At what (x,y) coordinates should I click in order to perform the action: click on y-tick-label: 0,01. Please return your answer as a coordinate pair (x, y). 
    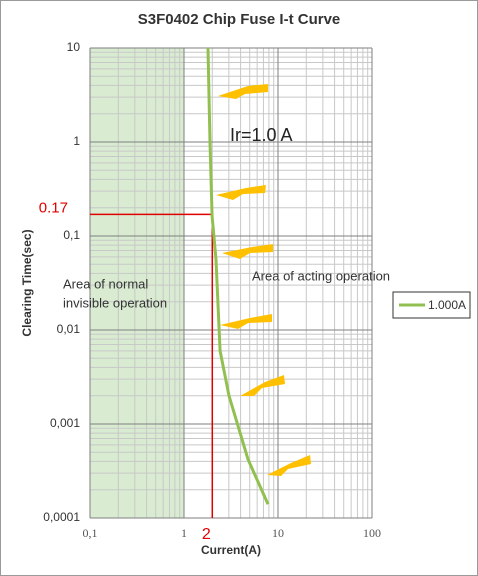
    Looking at the image, I should click on (69, 329).